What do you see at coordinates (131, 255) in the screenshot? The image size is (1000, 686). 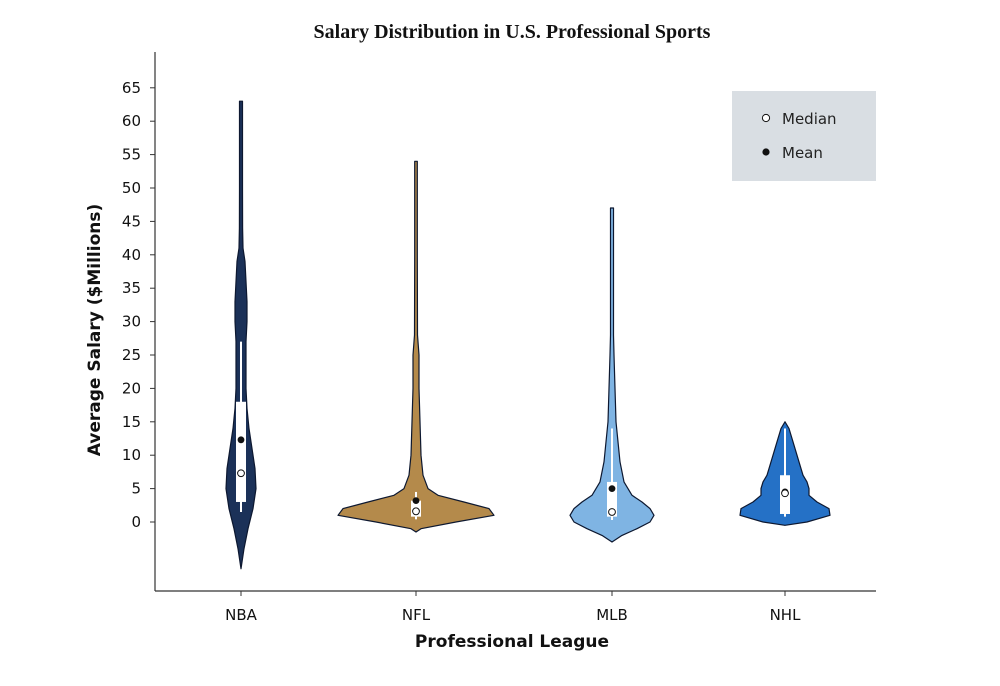 I see `y-tick-label: 40` at bounding box center [131, 255].